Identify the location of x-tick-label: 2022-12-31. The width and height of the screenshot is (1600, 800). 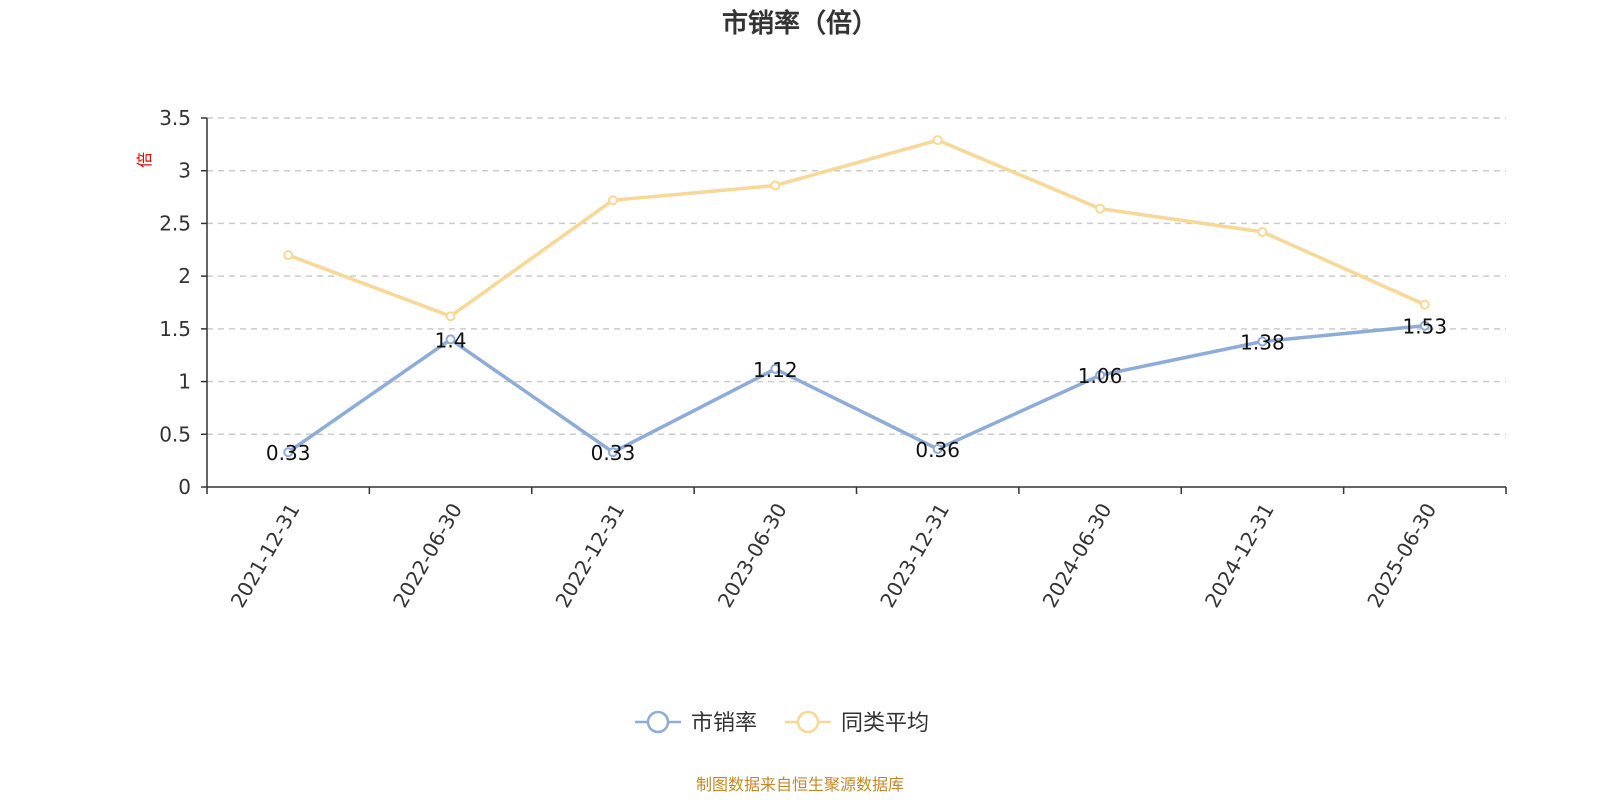
(589, 555).